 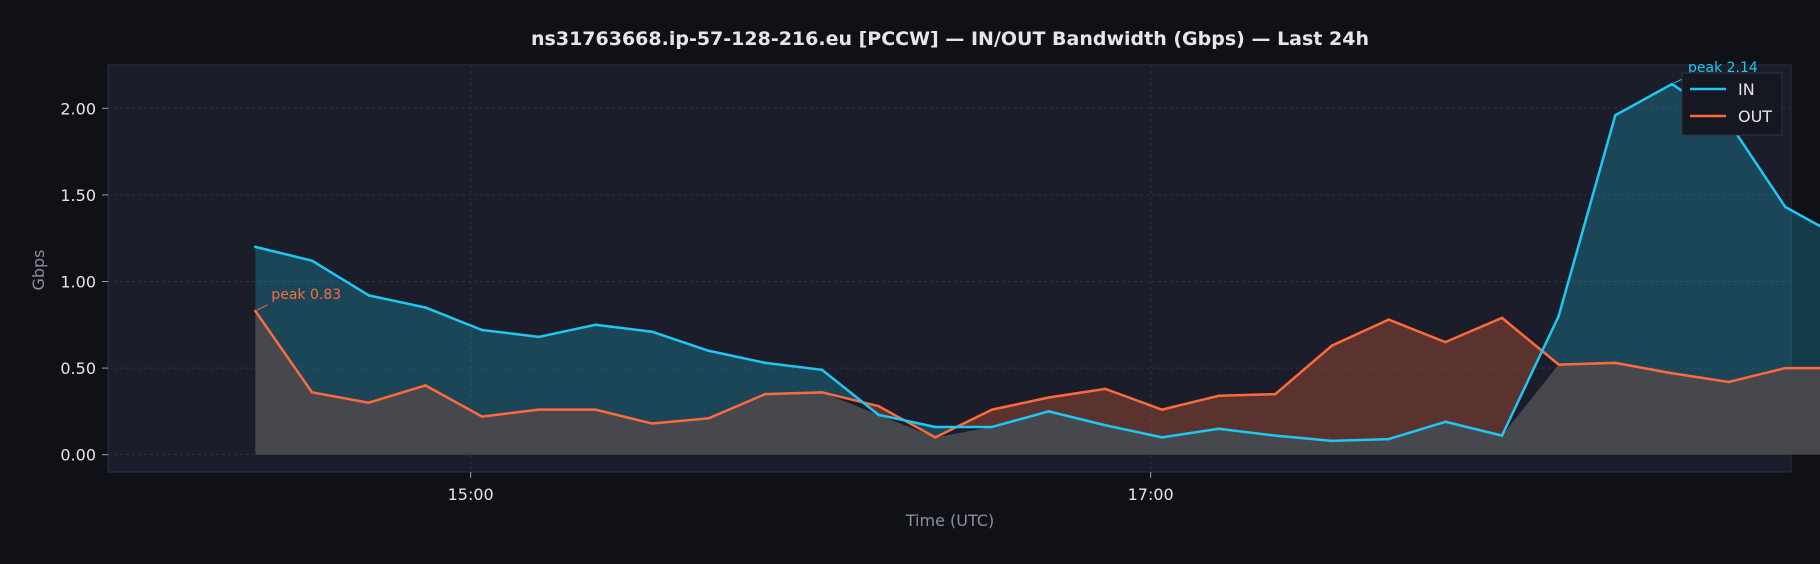 What do you see at coordinates (1746, 89) in the screenshot?
I see `legend-label-in: IN` at bounding box center [1746, 89].